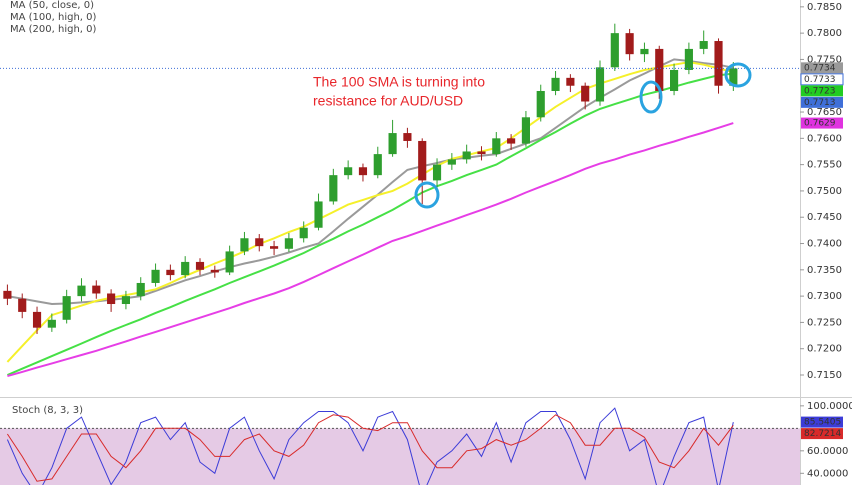  What do you see at coordinates (47, 410) in the screenshot?
I see `stoch-title: Stoch (8, 3, 3)` at bounding box center [47, 410].